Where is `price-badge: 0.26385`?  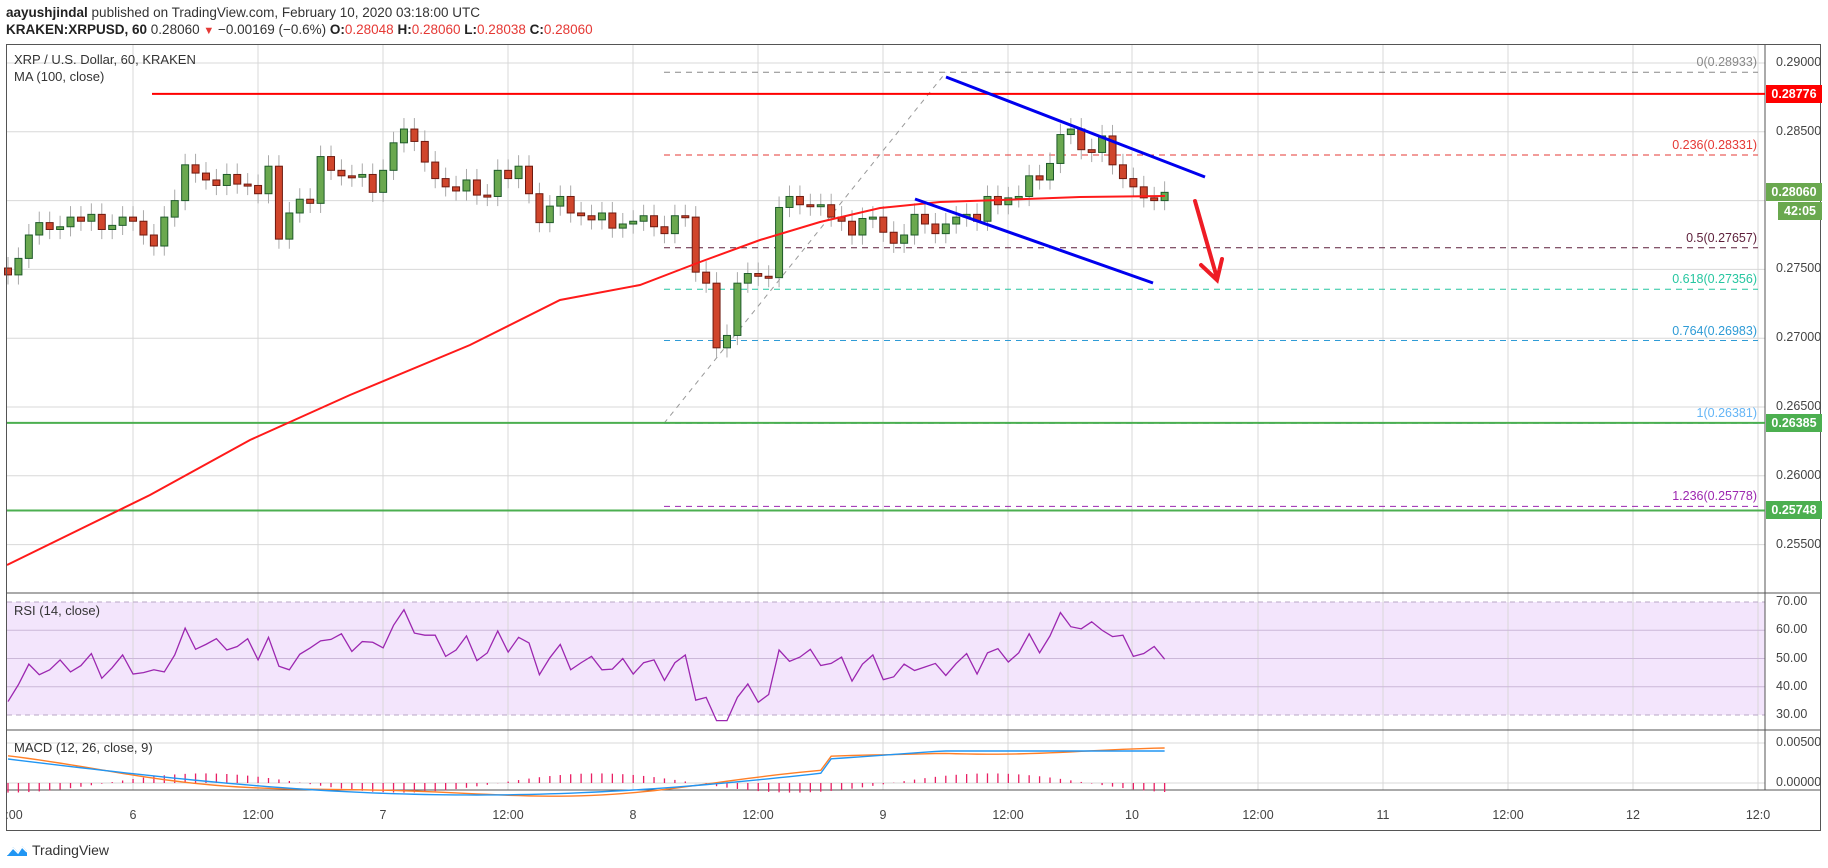
price-badge: 0.26385 is located at coordinates (1794, 422).